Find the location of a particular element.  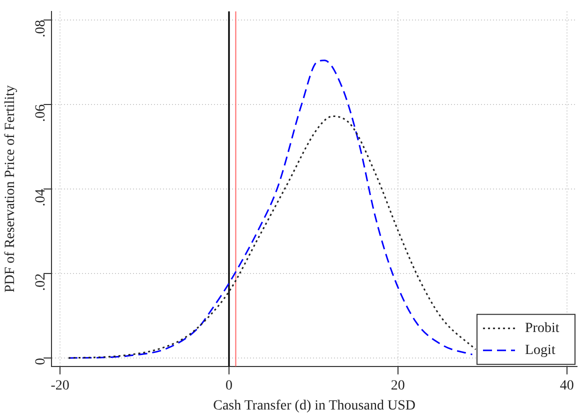

y-tick-label: .08 is located at coordinates (40, 29).